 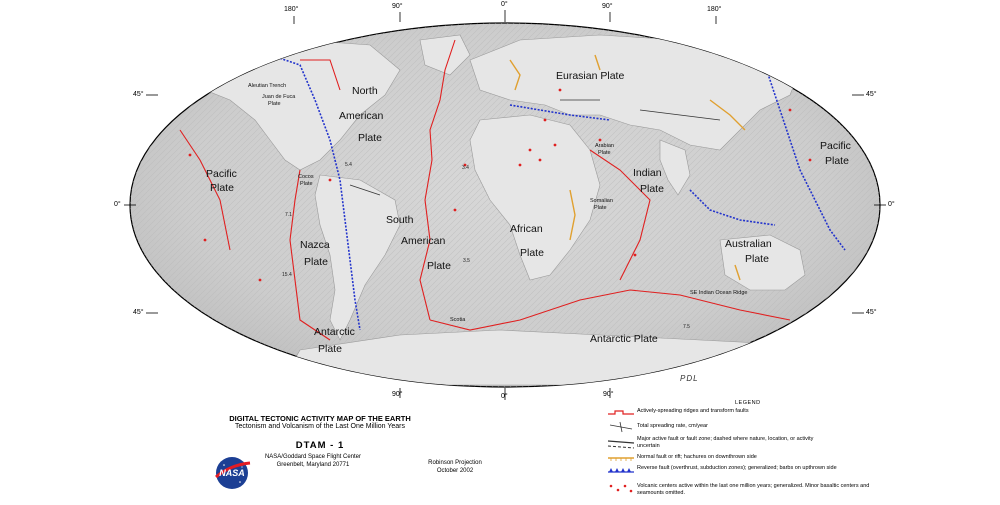 What do you see at coordinates (871, 312) in the screenshot?
I see `right-label-45s: 45°` at bounding box center [871, 312].